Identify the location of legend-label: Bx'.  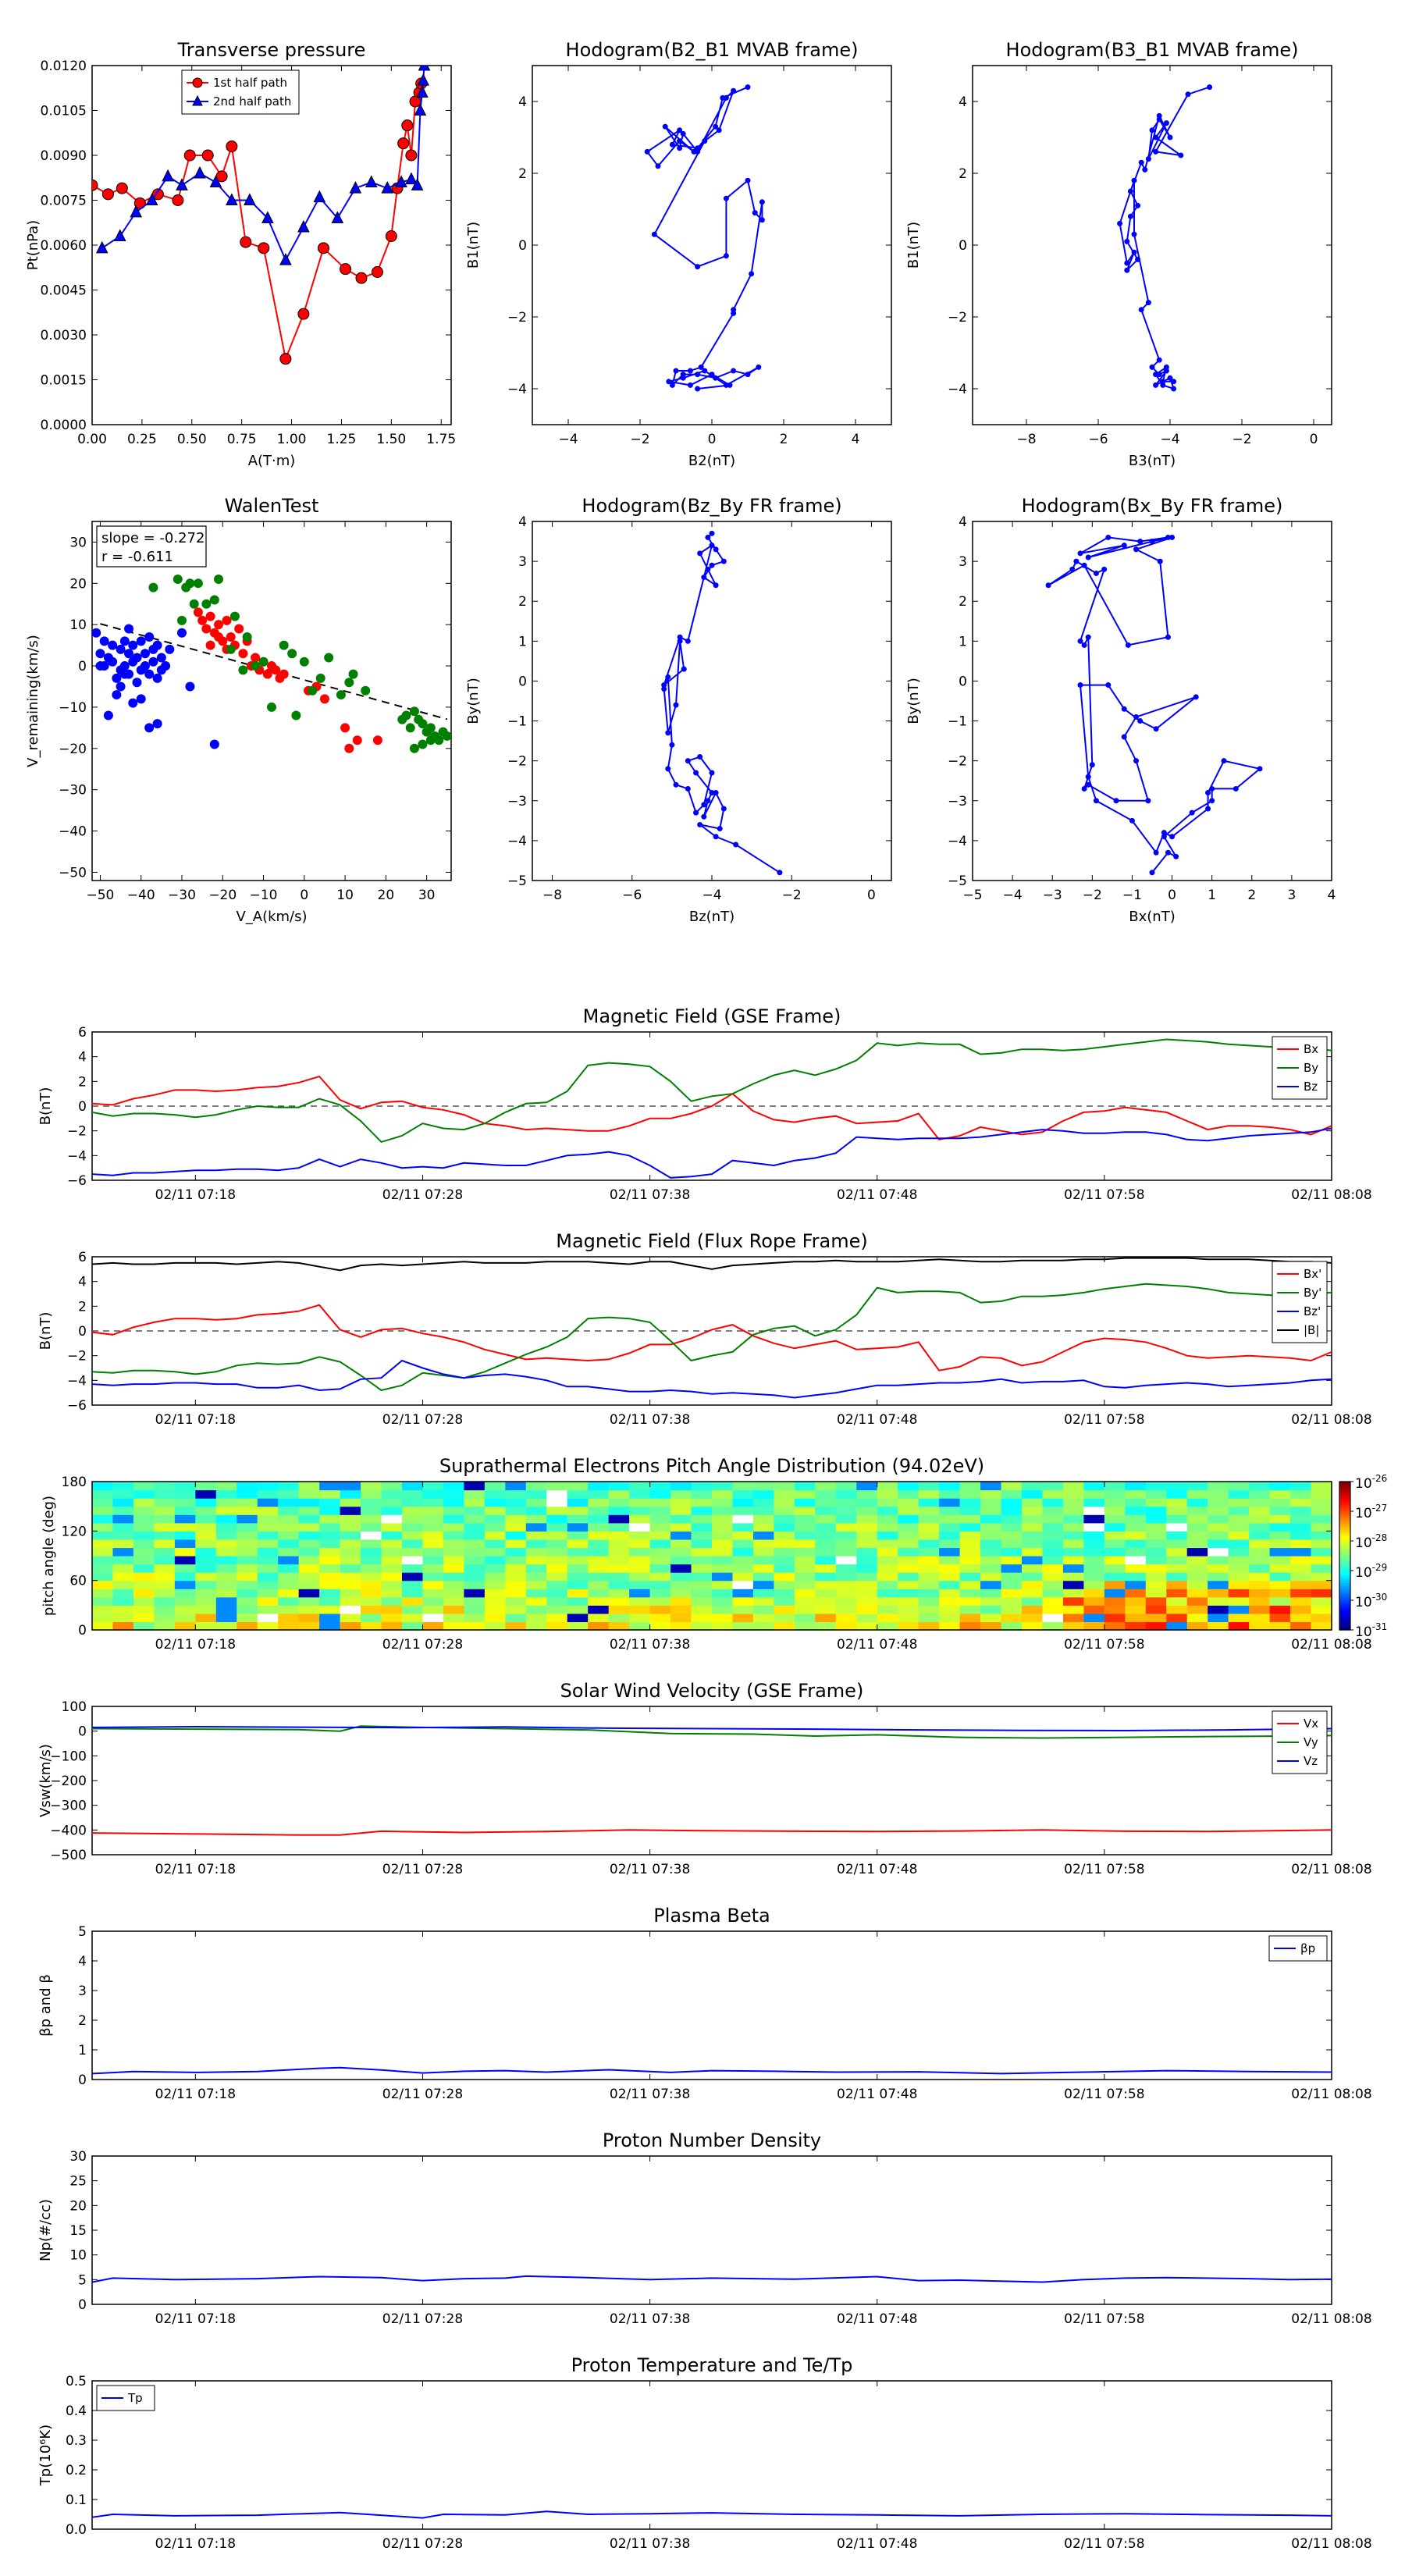
(1312, 1274).